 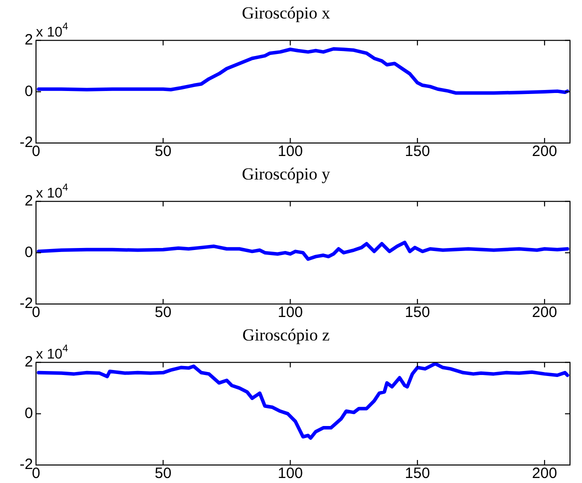 I want to click on chart-title: Giroscópio z, so click(x=286, y=335).